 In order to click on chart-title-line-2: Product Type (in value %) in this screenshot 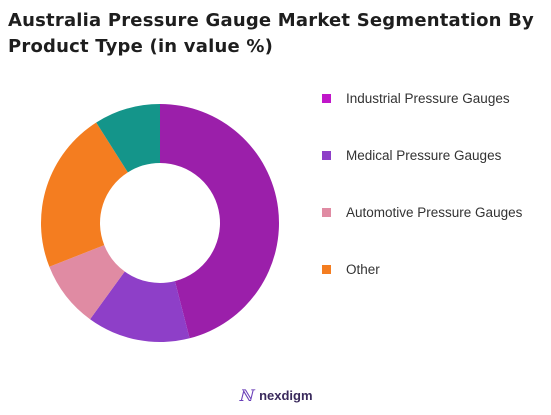, I will do `click(140, 46)`.